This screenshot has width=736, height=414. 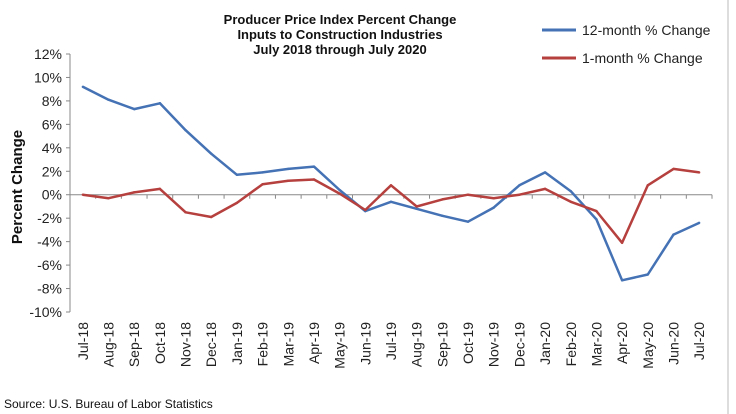 I want to click on y-tick-label: 8%, so click(x=52, y=101).